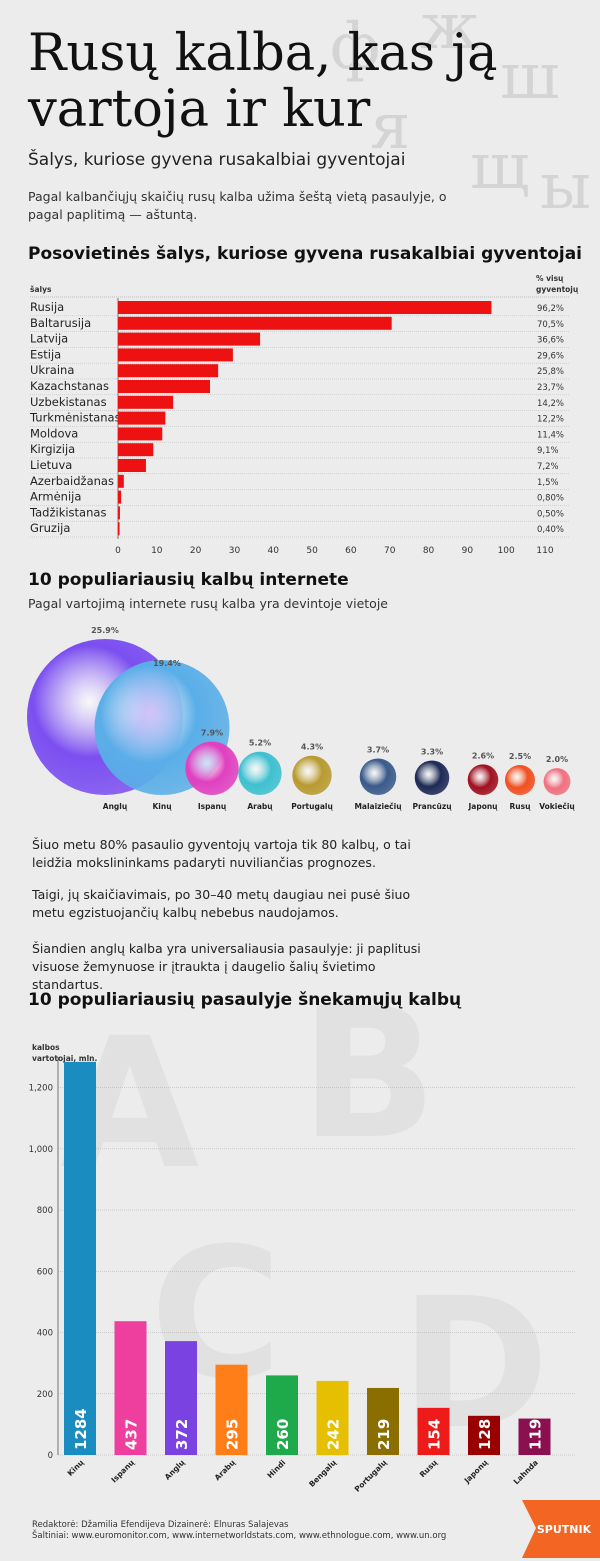 The image size is (600, 1561). What do you see at coordinates (157, 551) in the screenshot?
I see `x-tick-label: 10` at bounding box center [157, 551].